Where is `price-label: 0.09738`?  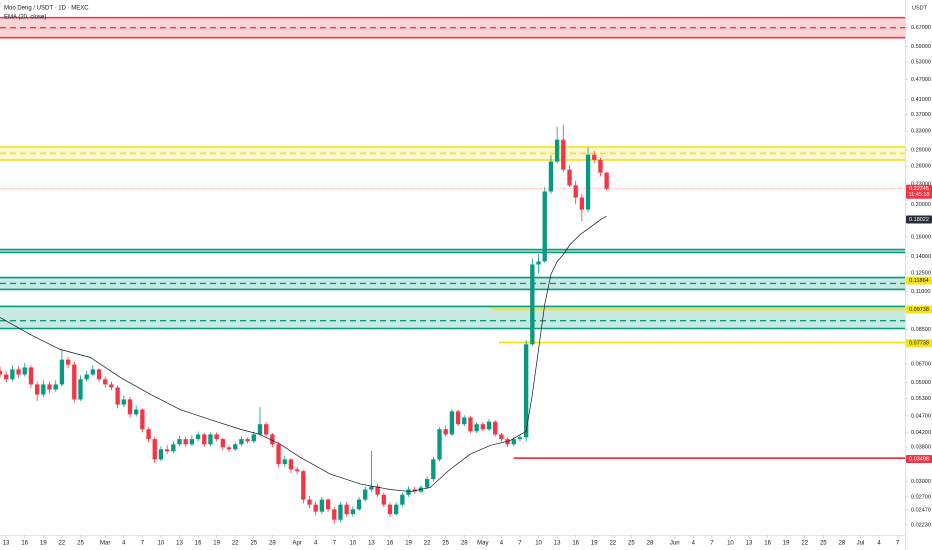 price-label: 0.09738 is located at coordinates (919, 310).